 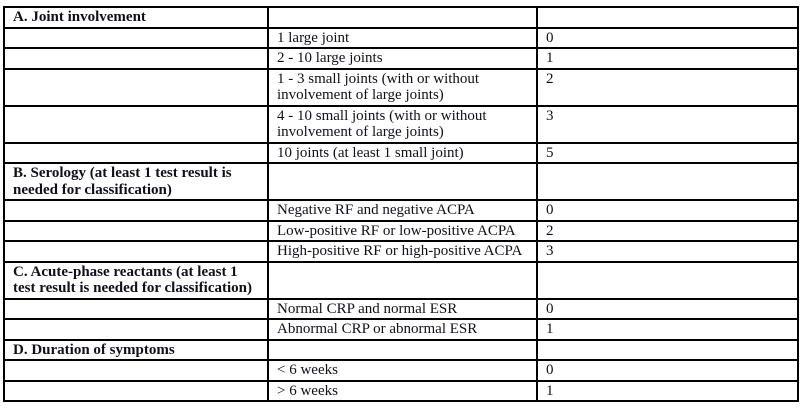 I want to click on table-row: Normal CRP and normal ESR 0, so click(x=401, y=308).